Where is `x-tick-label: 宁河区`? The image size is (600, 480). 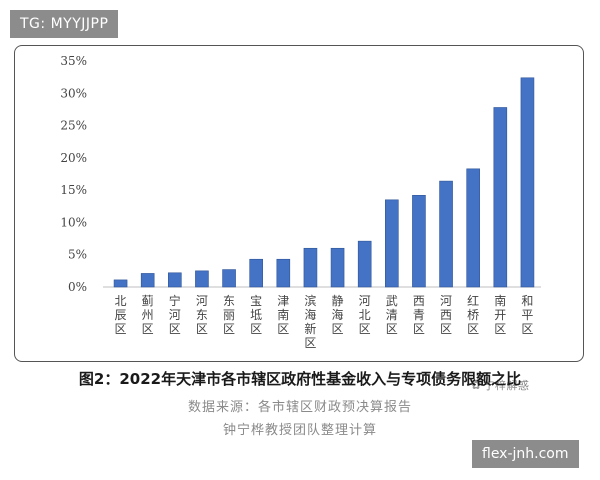
x-tick-label: 宁河区 is located at coordinates (175, 314).